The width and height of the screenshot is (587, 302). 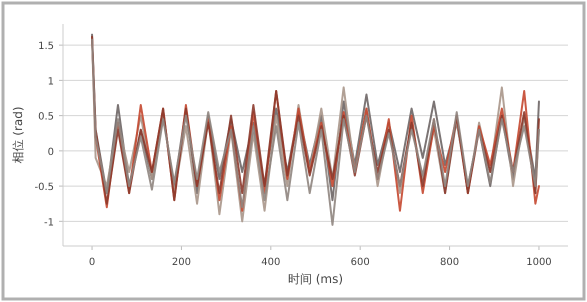 I want to click on y-tick-label: 0, so click(x=51, y=152).